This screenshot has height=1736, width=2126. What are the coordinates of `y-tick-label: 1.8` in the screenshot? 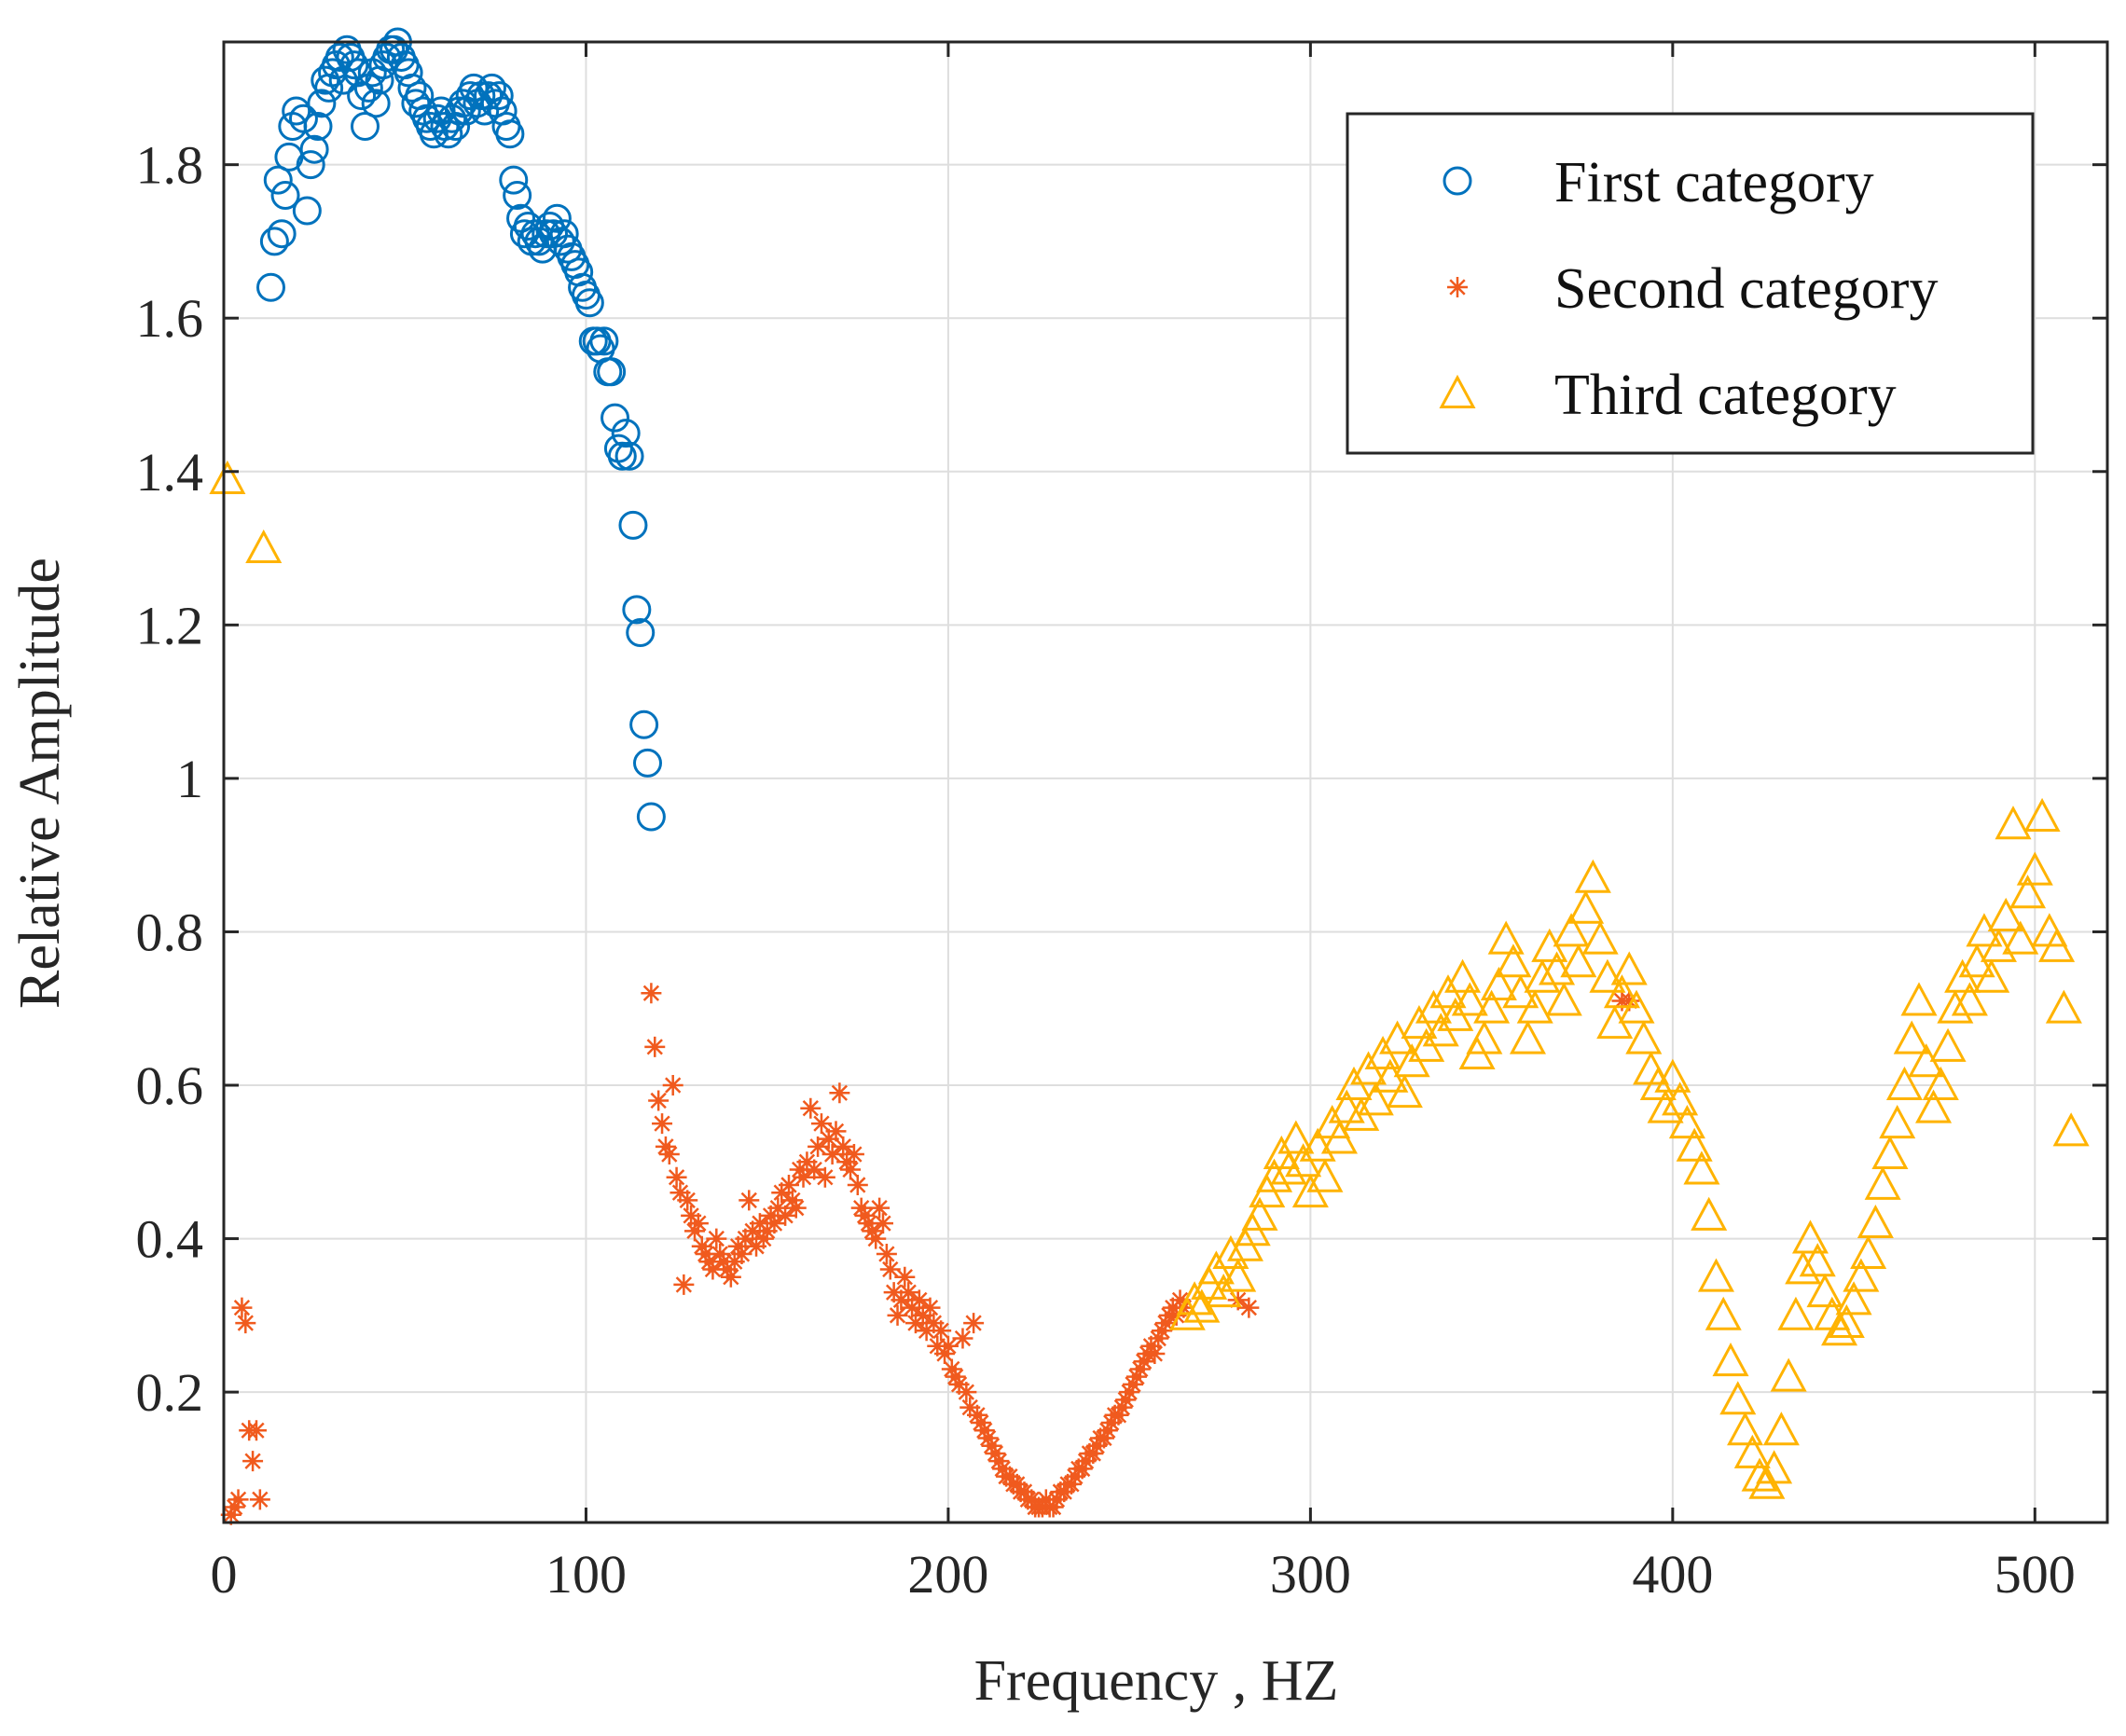 It's located at (170, 165).